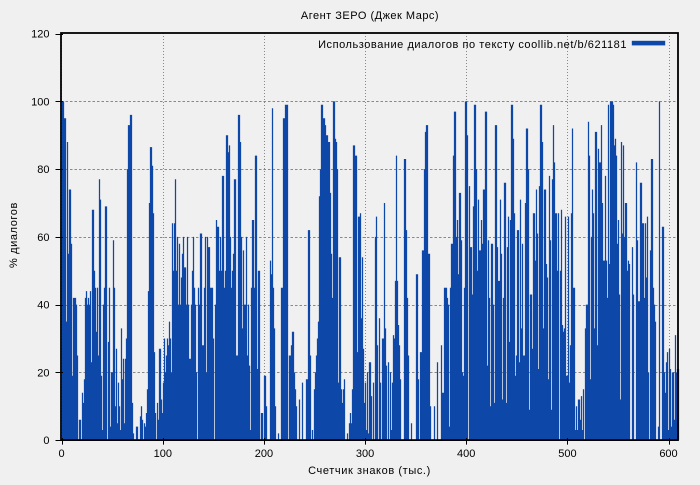 This screenshot has height=485, width=700. I want to click on svg-text: % диалогов, so click(14, 235).